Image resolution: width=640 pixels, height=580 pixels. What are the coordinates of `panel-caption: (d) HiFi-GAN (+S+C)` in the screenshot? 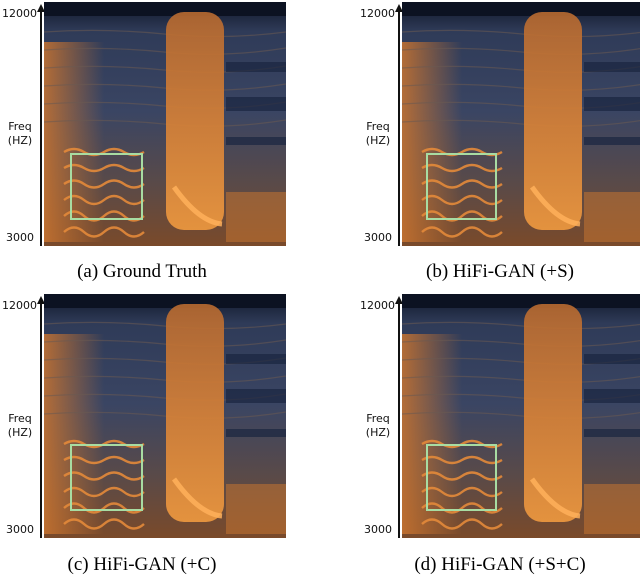 It's located at (500, 564).